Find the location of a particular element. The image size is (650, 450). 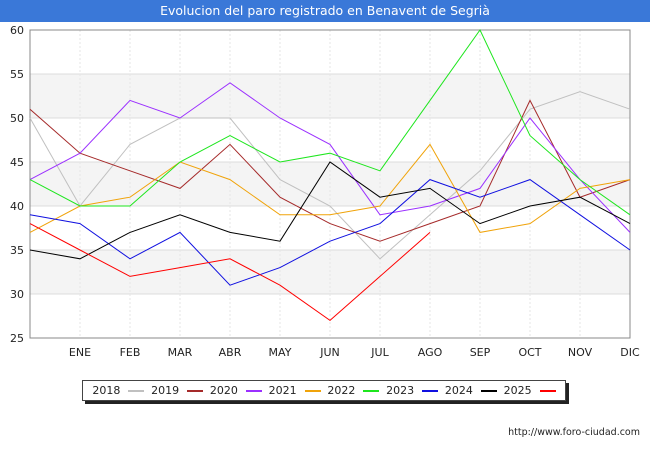

chart-legend: 2018 2019 2020 2021 2022 2023 2024 2025 is located at coordinates (324, 390).